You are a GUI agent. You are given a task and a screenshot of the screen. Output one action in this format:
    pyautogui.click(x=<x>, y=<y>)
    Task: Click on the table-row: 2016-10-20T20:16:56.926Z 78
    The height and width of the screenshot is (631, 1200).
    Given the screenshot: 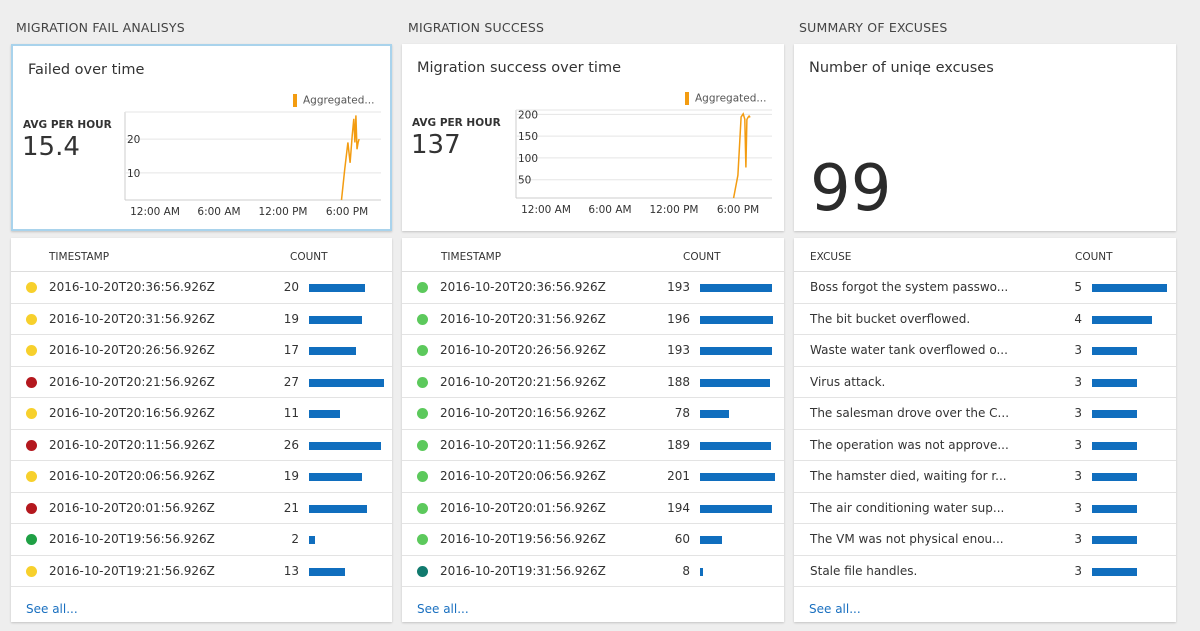 What is the action you would take?
    pyautogui.click(x=593, y=414)
    